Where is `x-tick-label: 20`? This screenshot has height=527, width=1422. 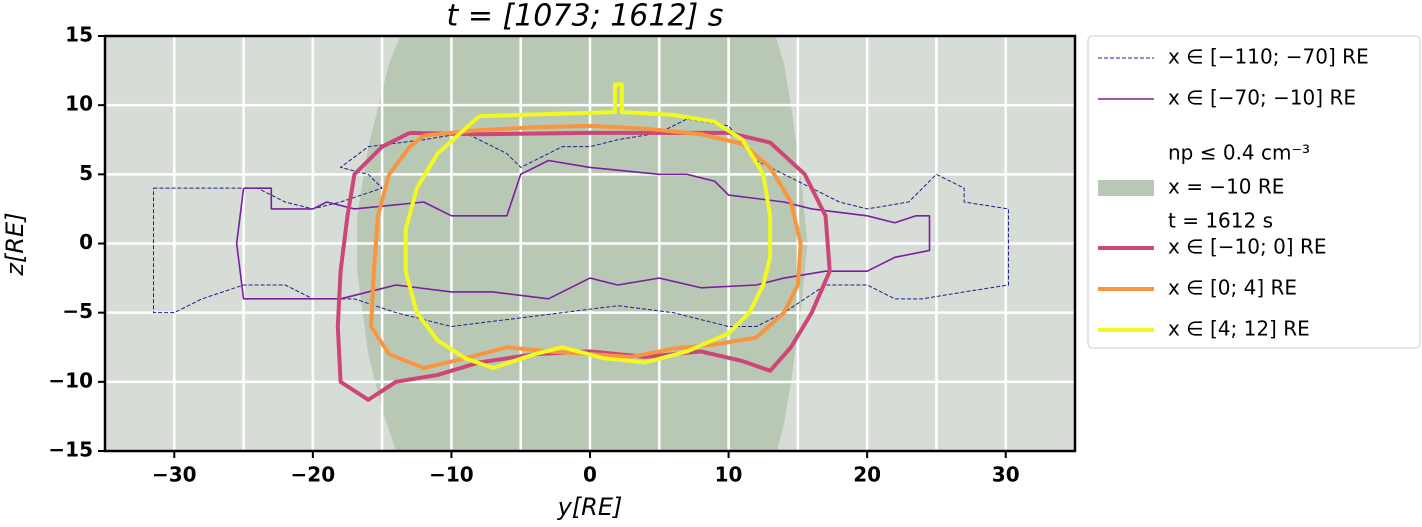 x-tick-label: 20 is located at coordinates (867, 475).